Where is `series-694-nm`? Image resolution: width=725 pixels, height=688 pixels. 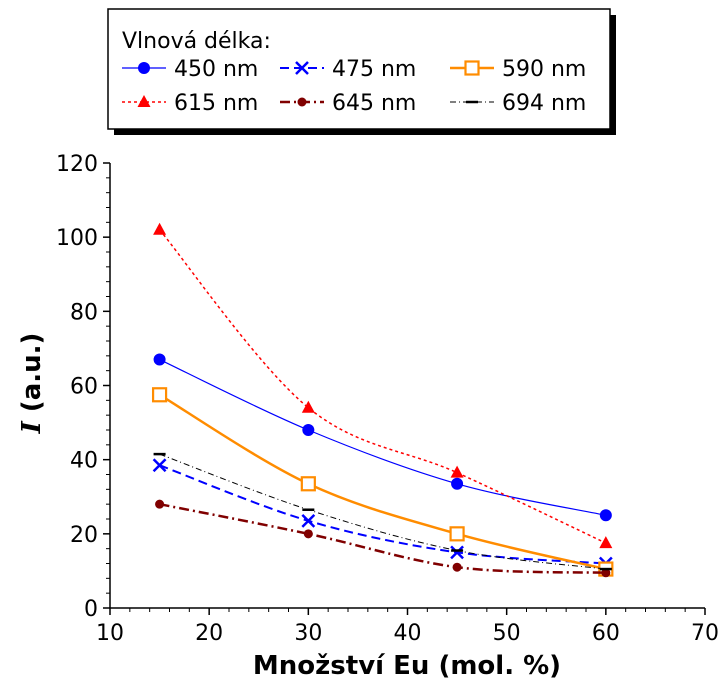
series-694-nm is located at coordinates (382, 511).